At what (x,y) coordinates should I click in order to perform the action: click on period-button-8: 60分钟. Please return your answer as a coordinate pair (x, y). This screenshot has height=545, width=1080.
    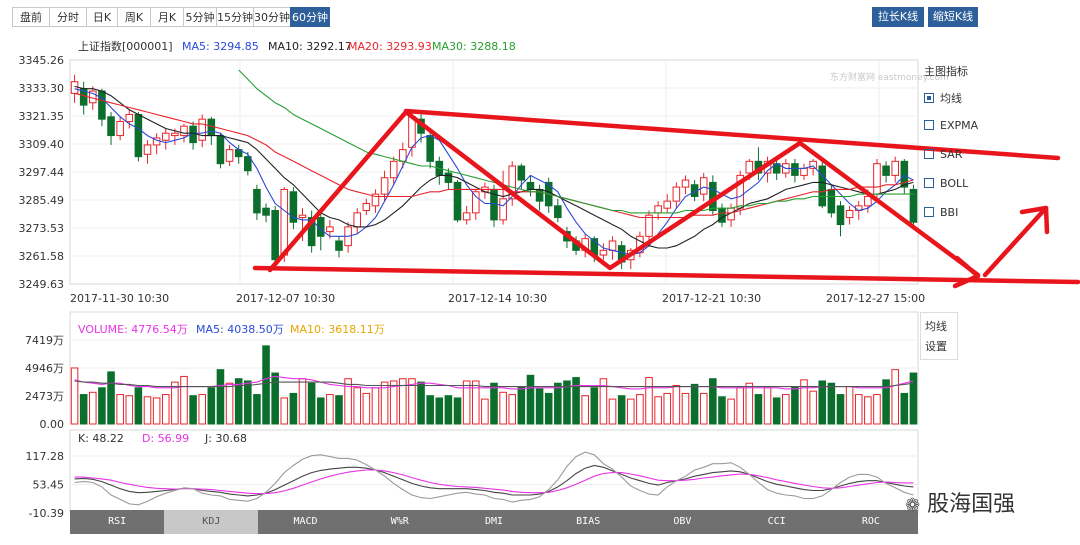
    Looking at the image, I should click on (310, 17).